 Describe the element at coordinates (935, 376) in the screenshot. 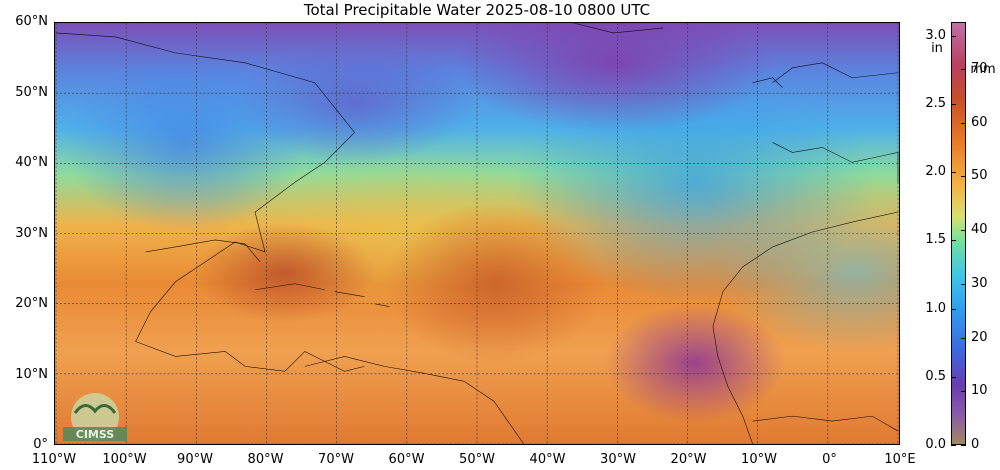

I see `inch-tick-label: 0.5` at that location.